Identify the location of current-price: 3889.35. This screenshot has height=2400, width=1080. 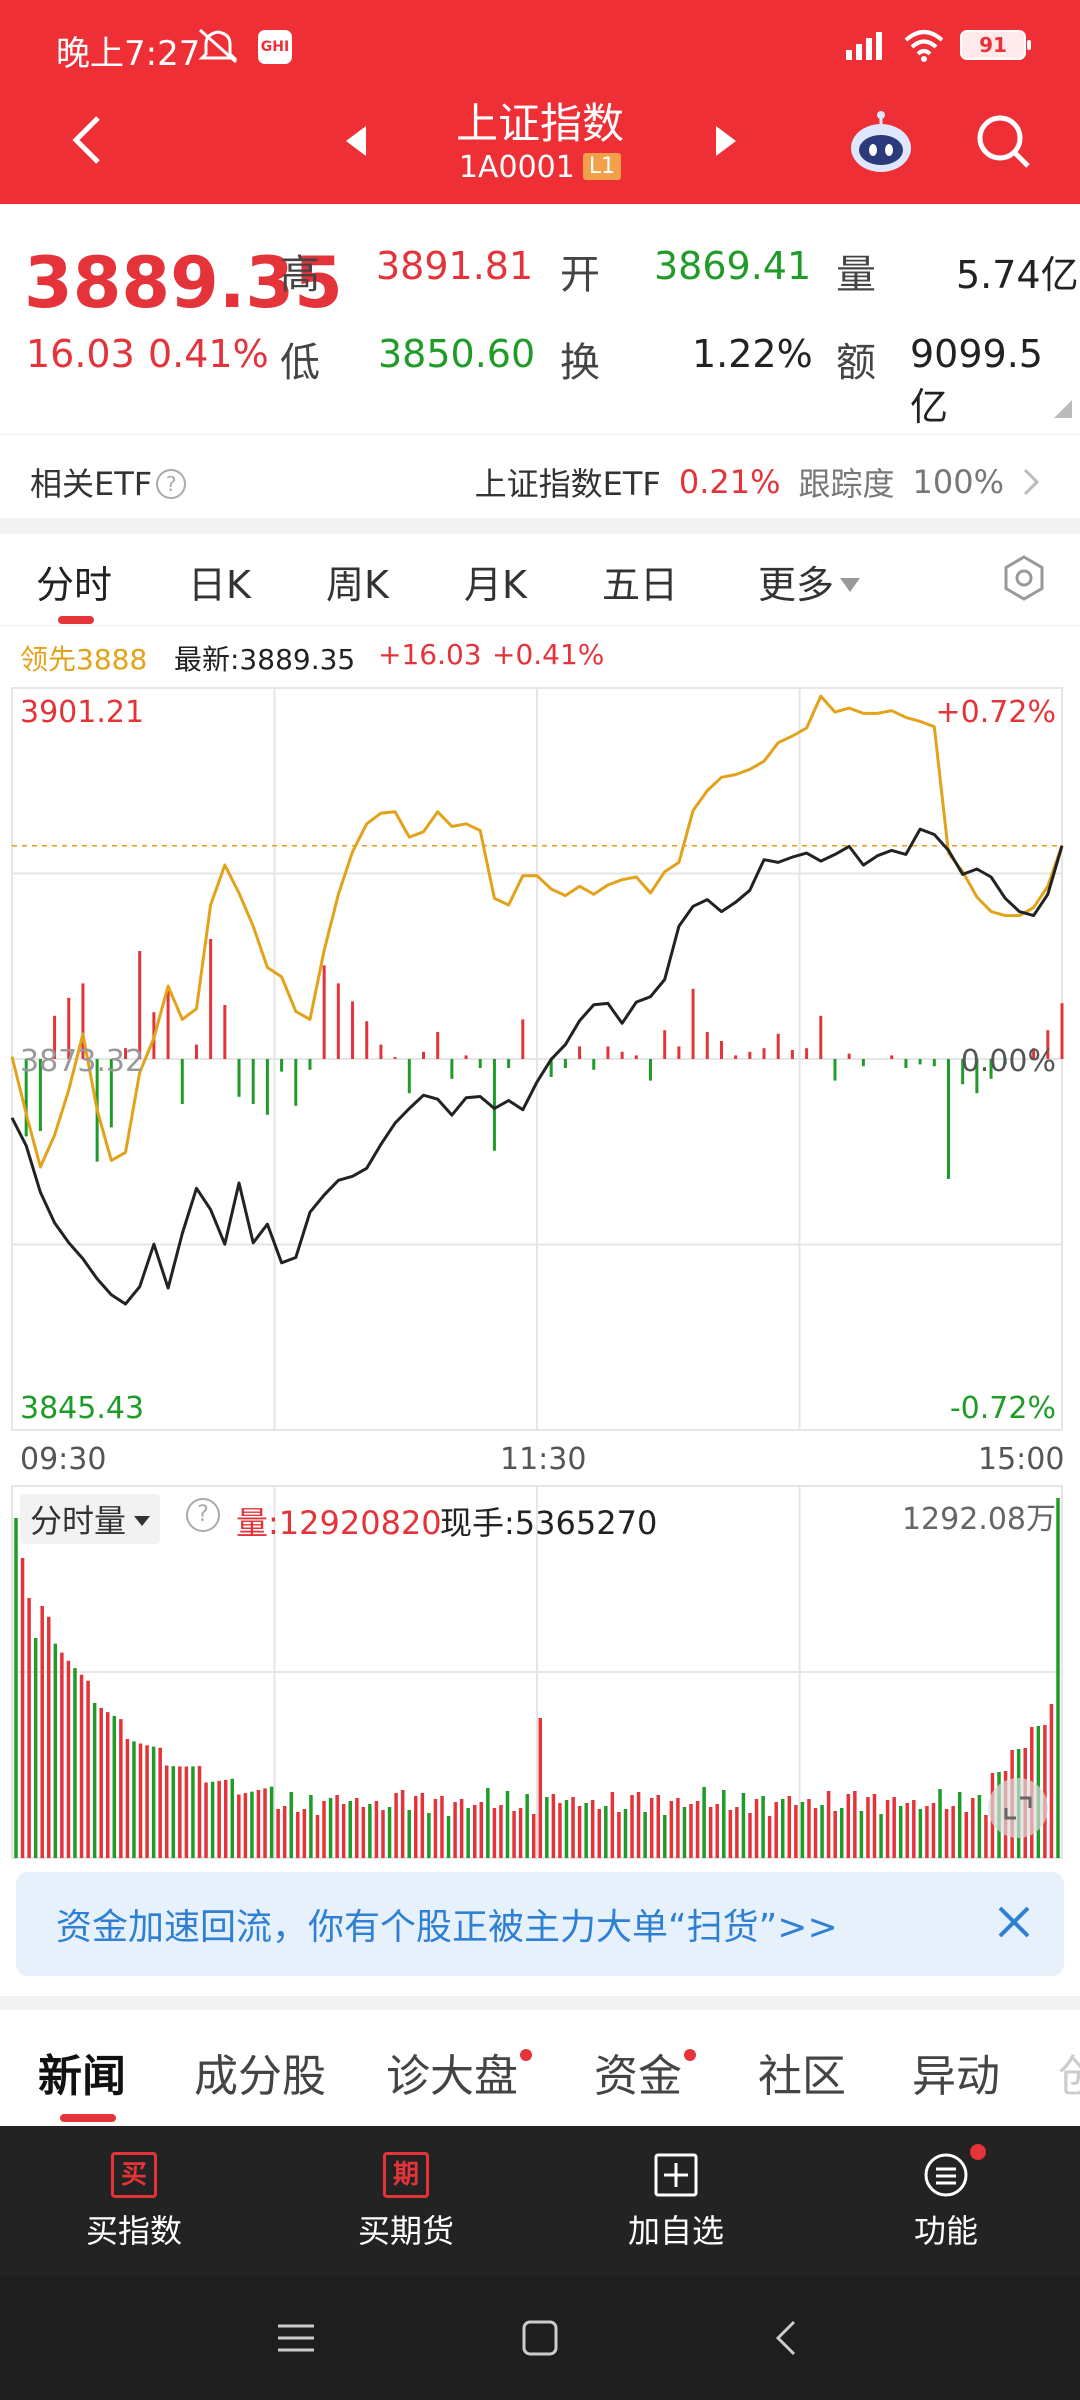
(183, 283).